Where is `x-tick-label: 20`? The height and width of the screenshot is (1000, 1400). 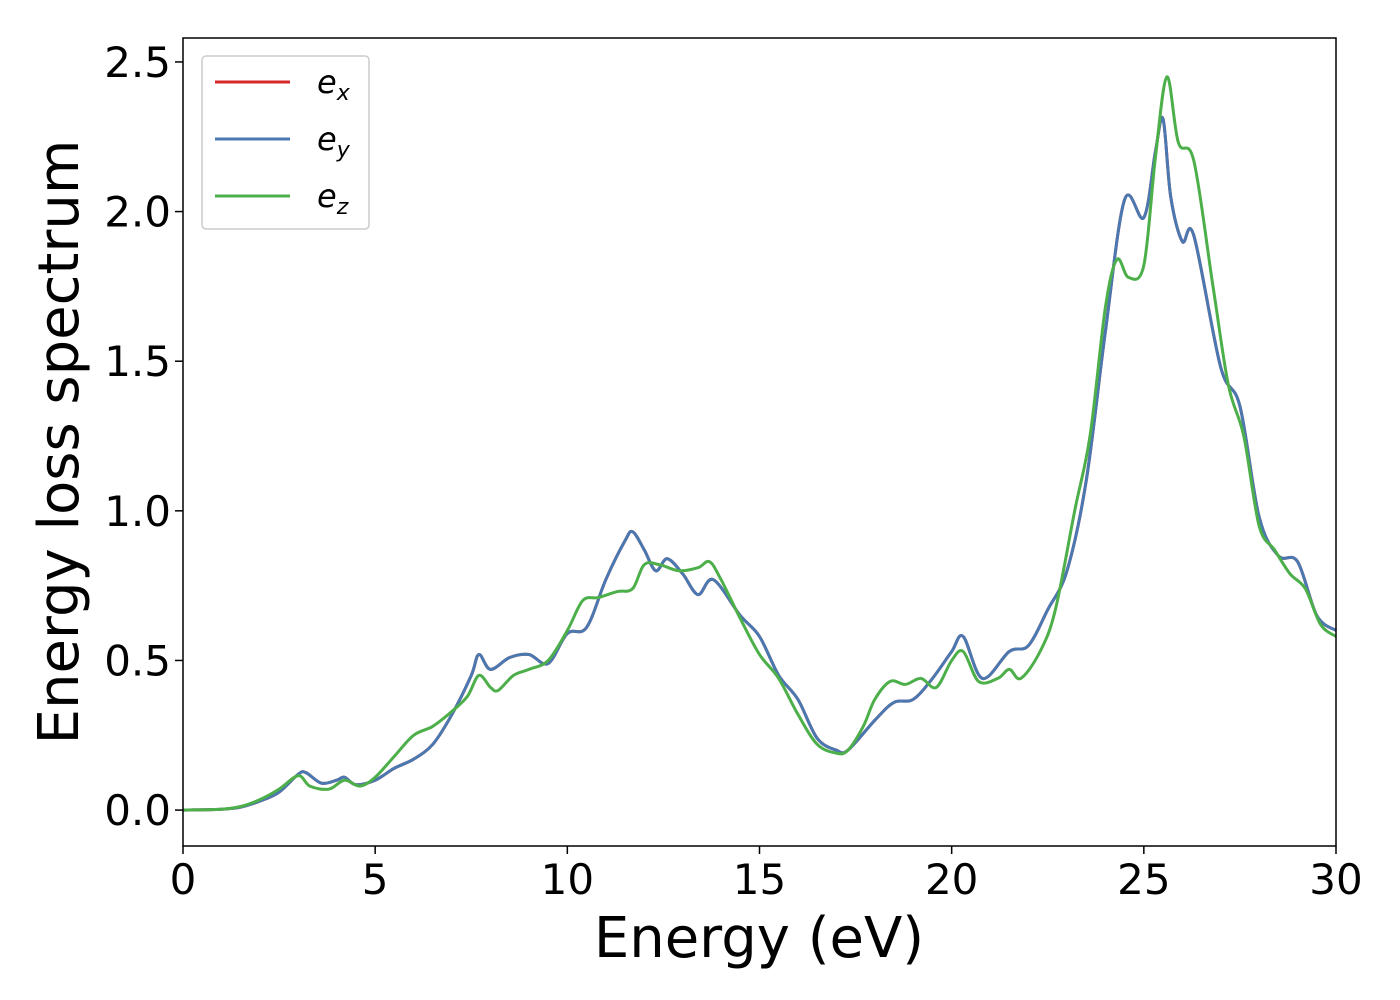 x-tick-label: 20 is located at coordinates (951, 879).